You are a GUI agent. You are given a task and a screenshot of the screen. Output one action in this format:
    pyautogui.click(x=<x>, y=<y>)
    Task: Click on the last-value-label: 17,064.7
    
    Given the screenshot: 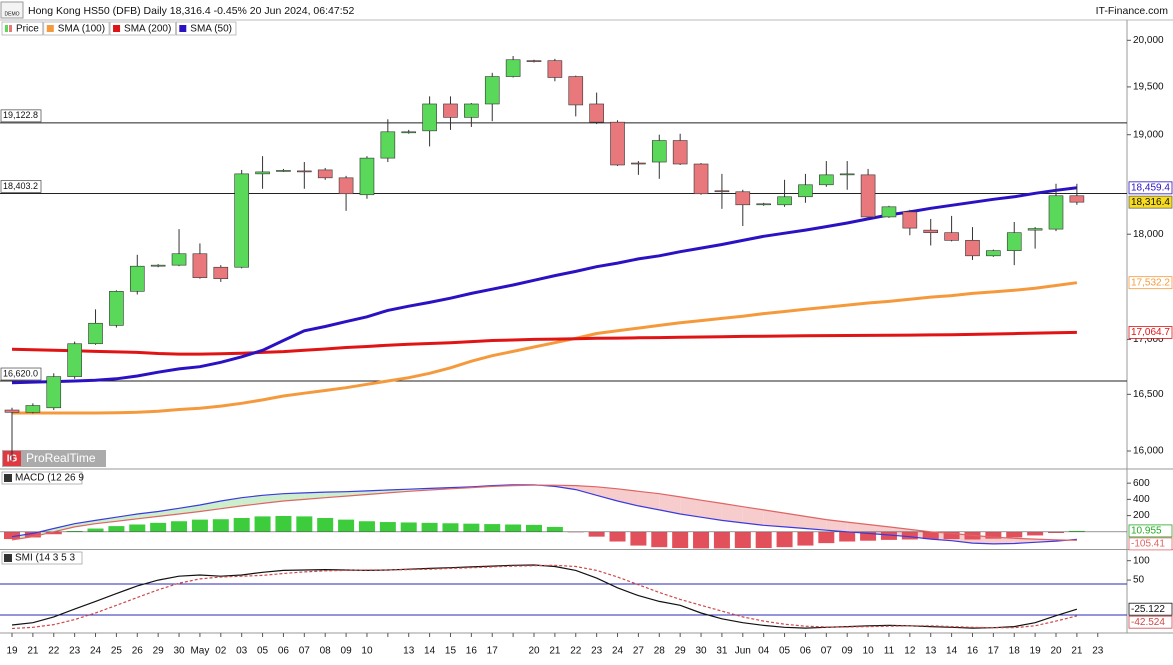 What is the action you would take?
    pyautogui.click(x=1150, y=332)
    